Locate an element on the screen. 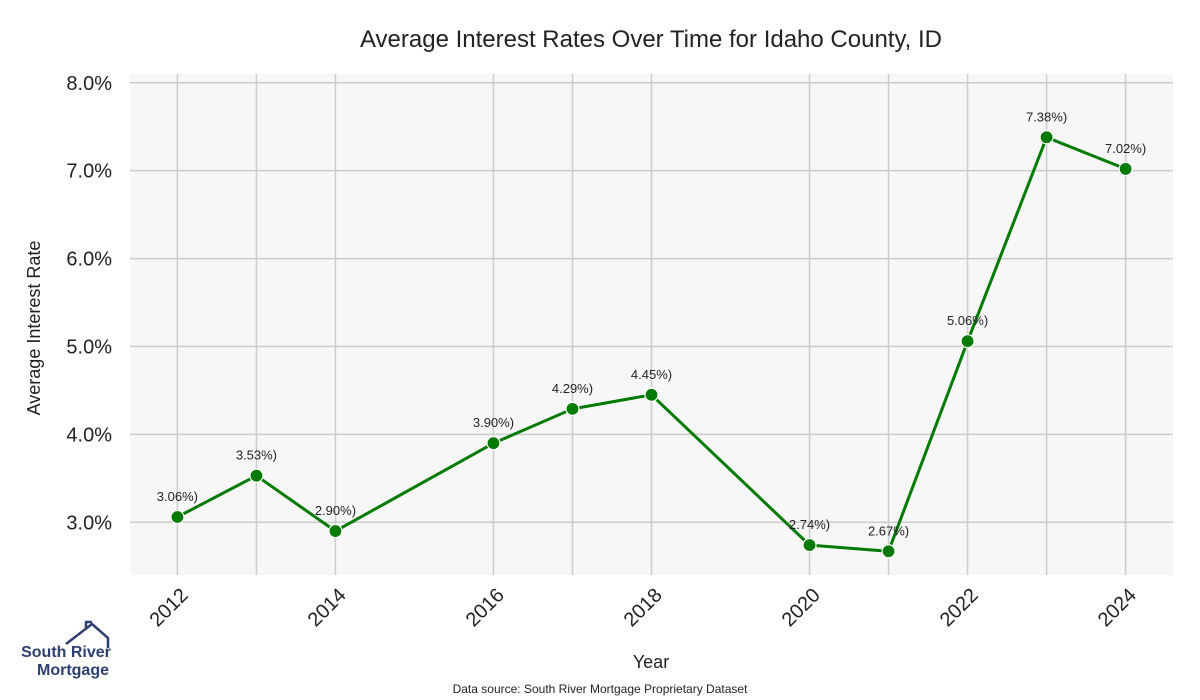 The height and width of the screenshot is (700, 1200). x-tick-label: 2018 is located at coordinates (643, 607).